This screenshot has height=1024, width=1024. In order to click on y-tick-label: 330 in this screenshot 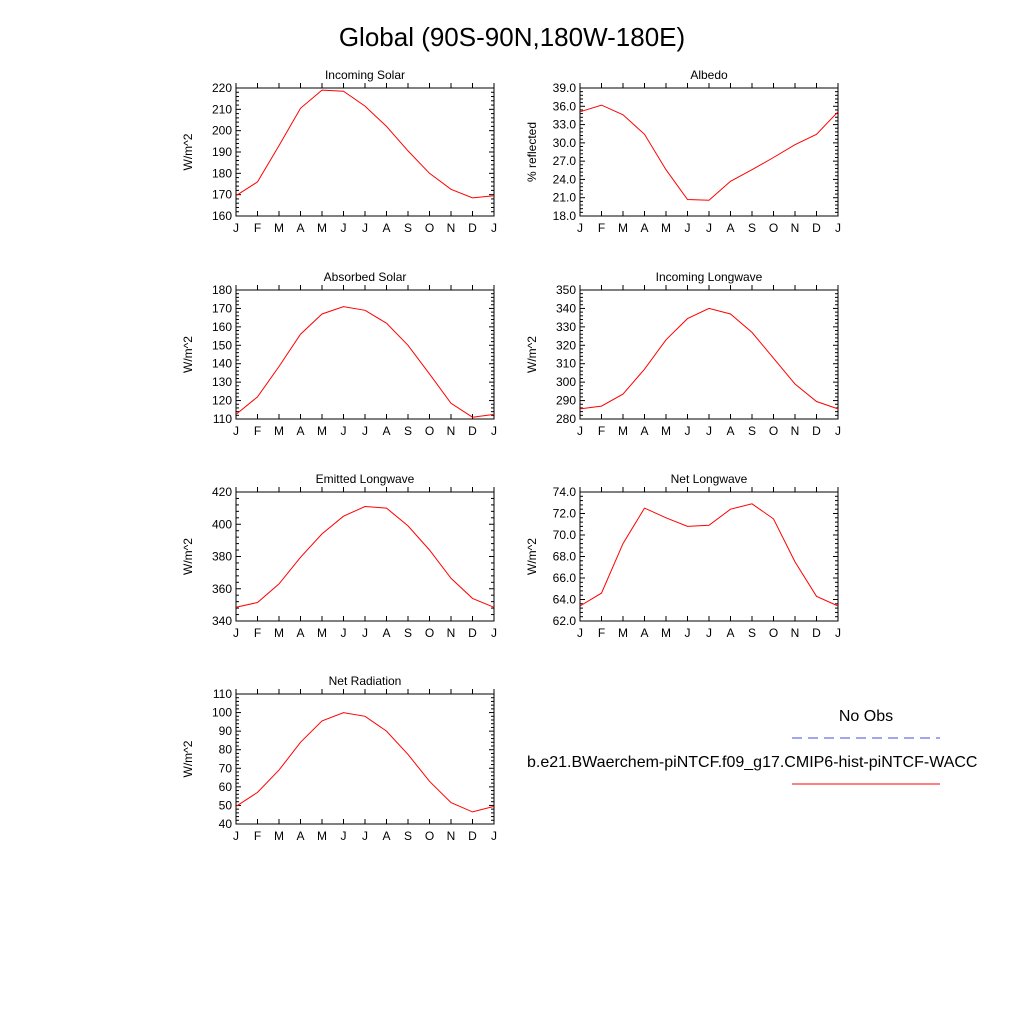, I will do `click(566, 327)`.